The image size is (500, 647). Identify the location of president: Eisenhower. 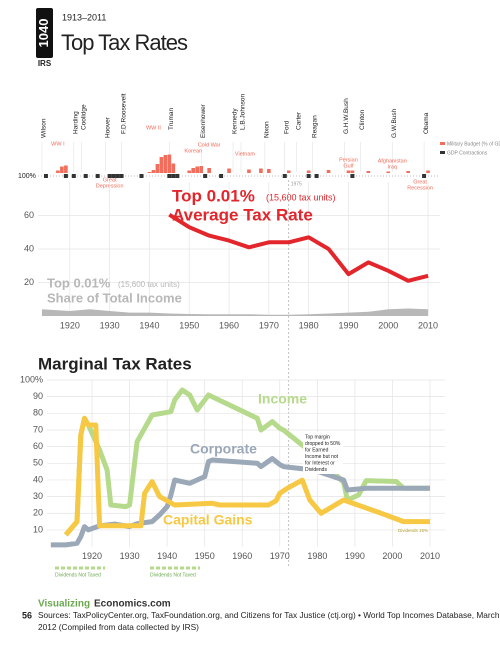
(203, 120).